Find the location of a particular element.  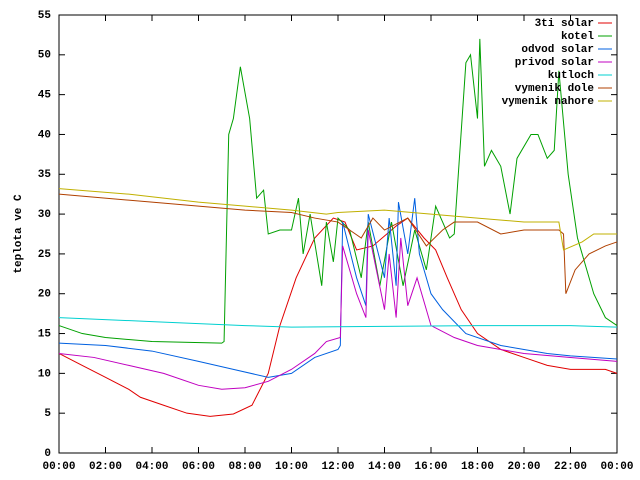

x-tick-label: 06:00 is located at coordinates (198, 467).